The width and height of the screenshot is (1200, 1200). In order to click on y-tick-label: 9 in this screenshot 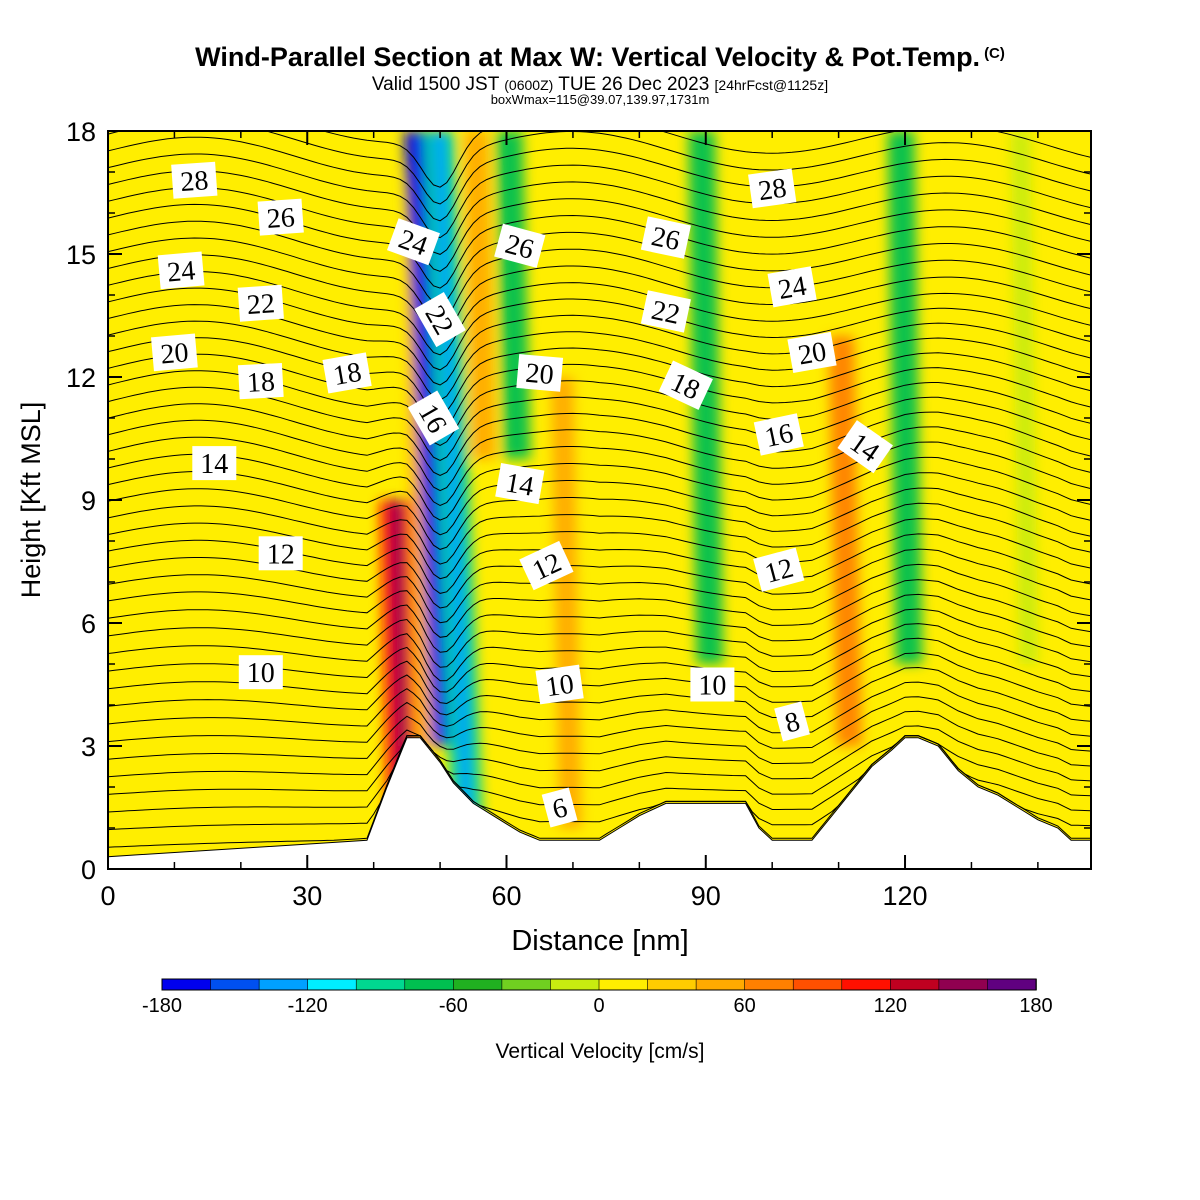, I will do `click(88, 501)`.